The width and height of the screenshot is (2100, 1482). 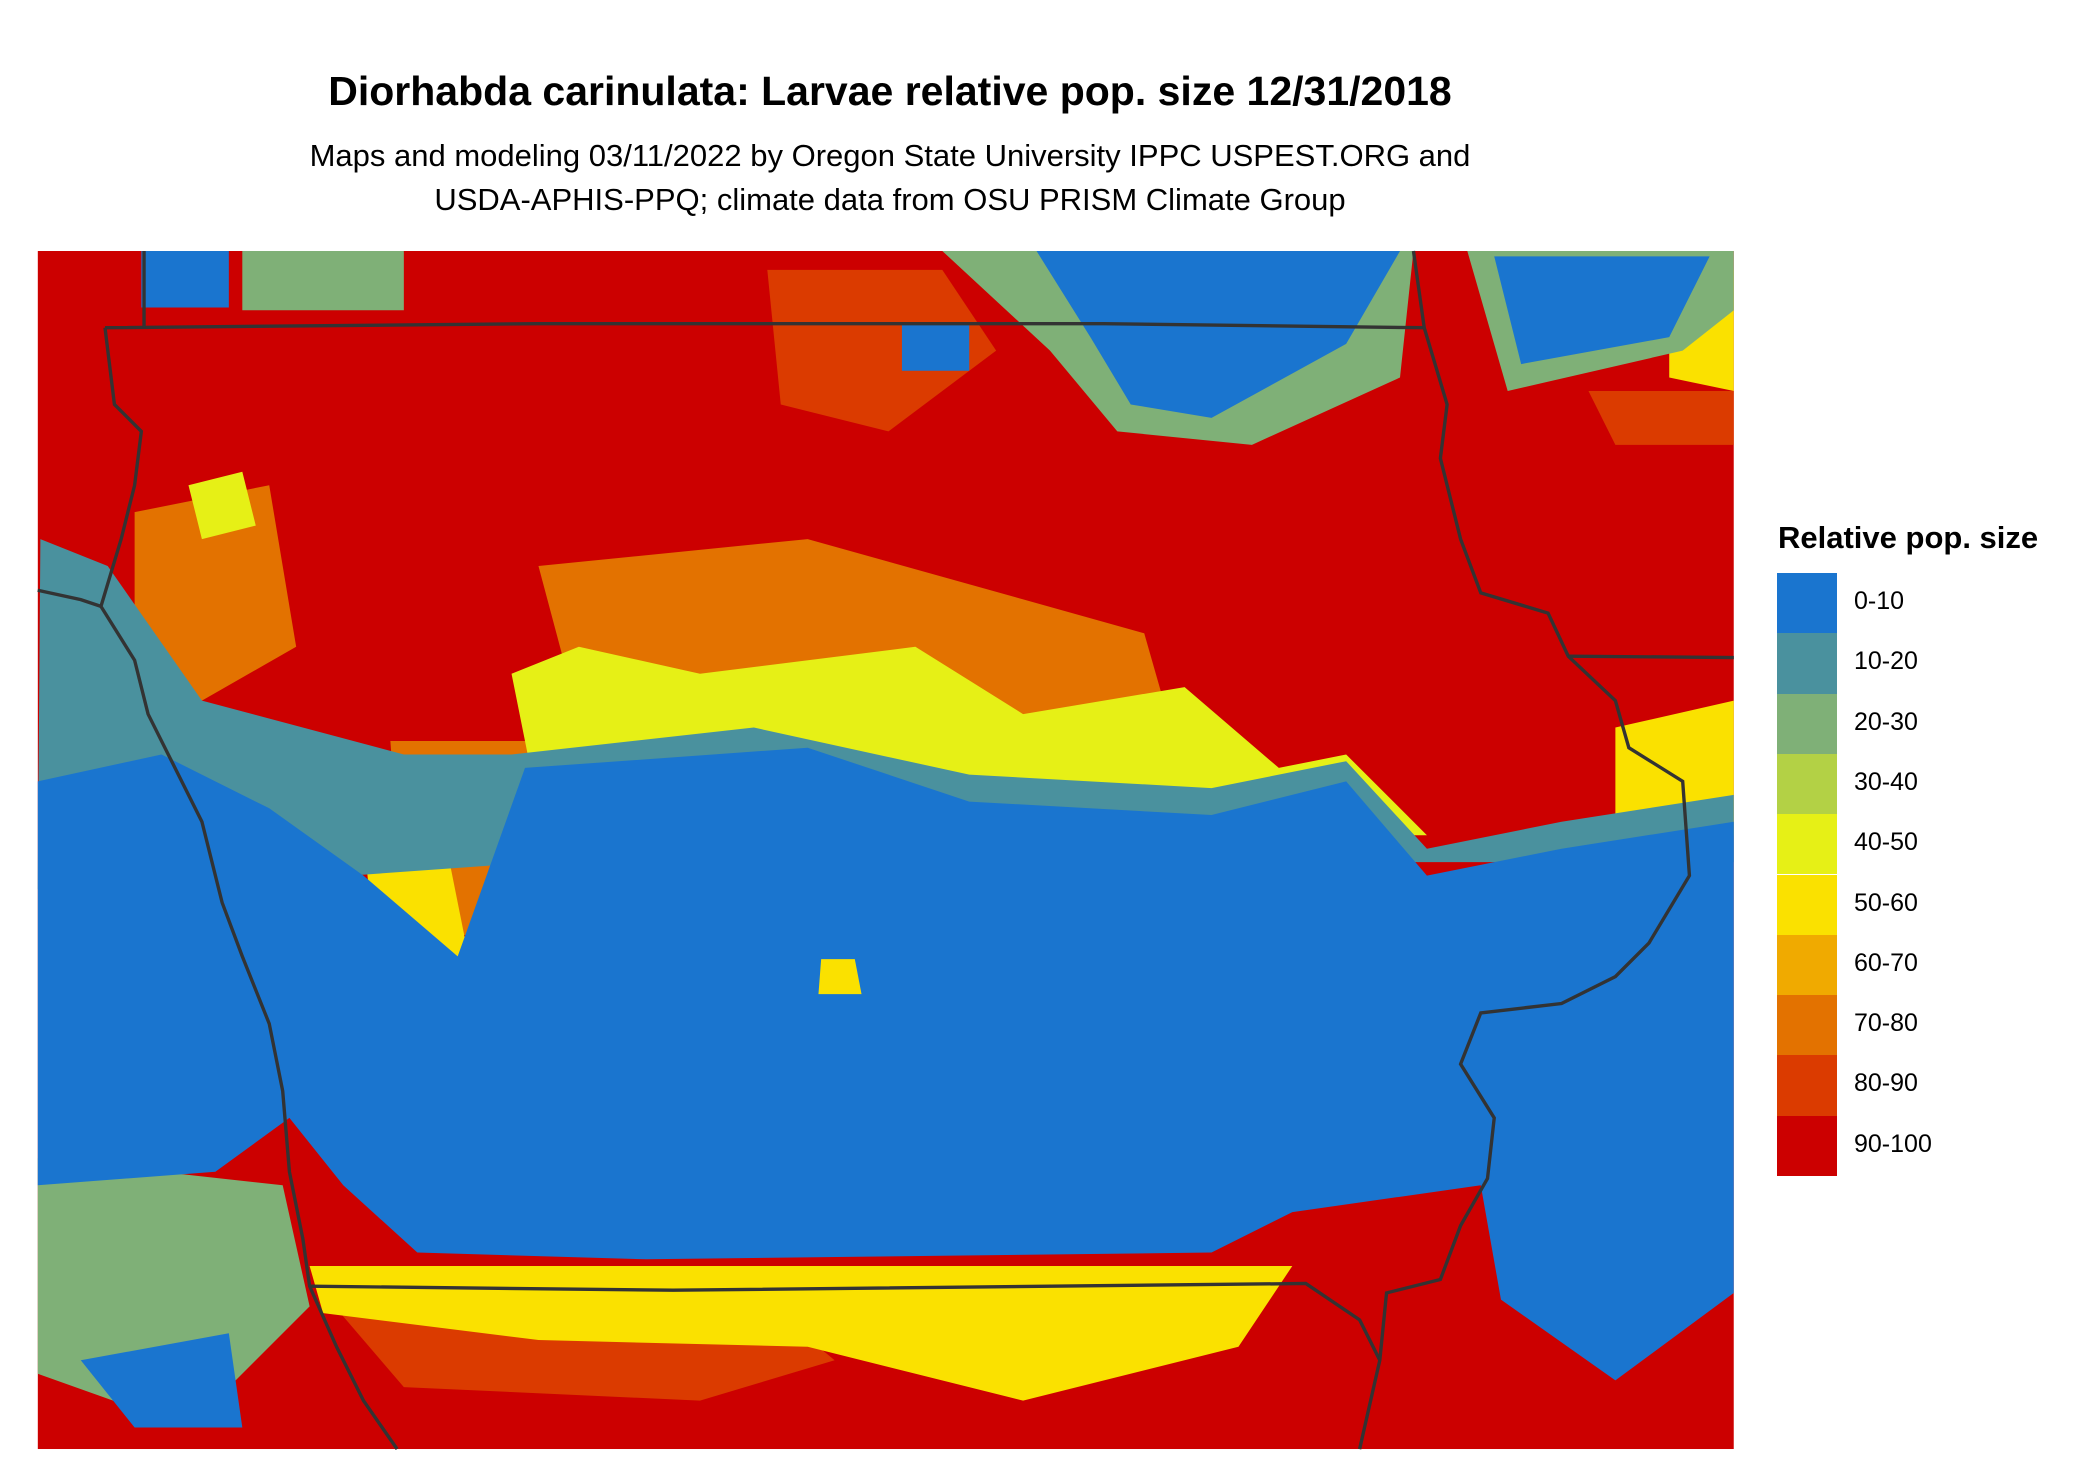 What do you see at coordinates (1927, 1025) in the screenshot?
I see `legend-item: 70-80` at bounding box center [1927, 1025].